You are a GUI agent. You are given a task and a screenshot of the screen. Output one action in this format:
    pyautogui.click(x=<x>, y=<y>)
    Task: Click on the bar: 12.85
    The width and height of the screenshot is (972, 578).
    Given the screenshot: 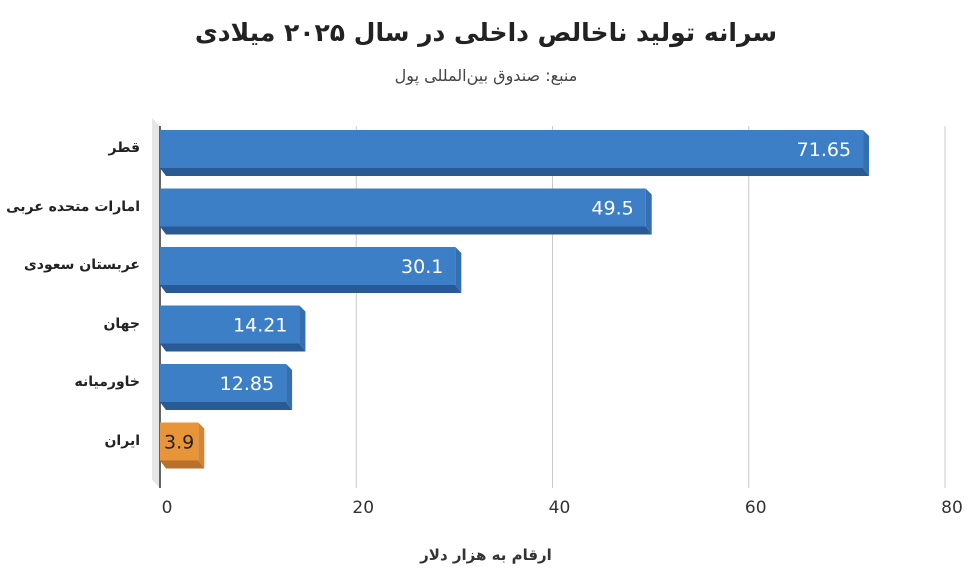 What is the action you would take?
    pyautogui.click(x=226, y=387)
    